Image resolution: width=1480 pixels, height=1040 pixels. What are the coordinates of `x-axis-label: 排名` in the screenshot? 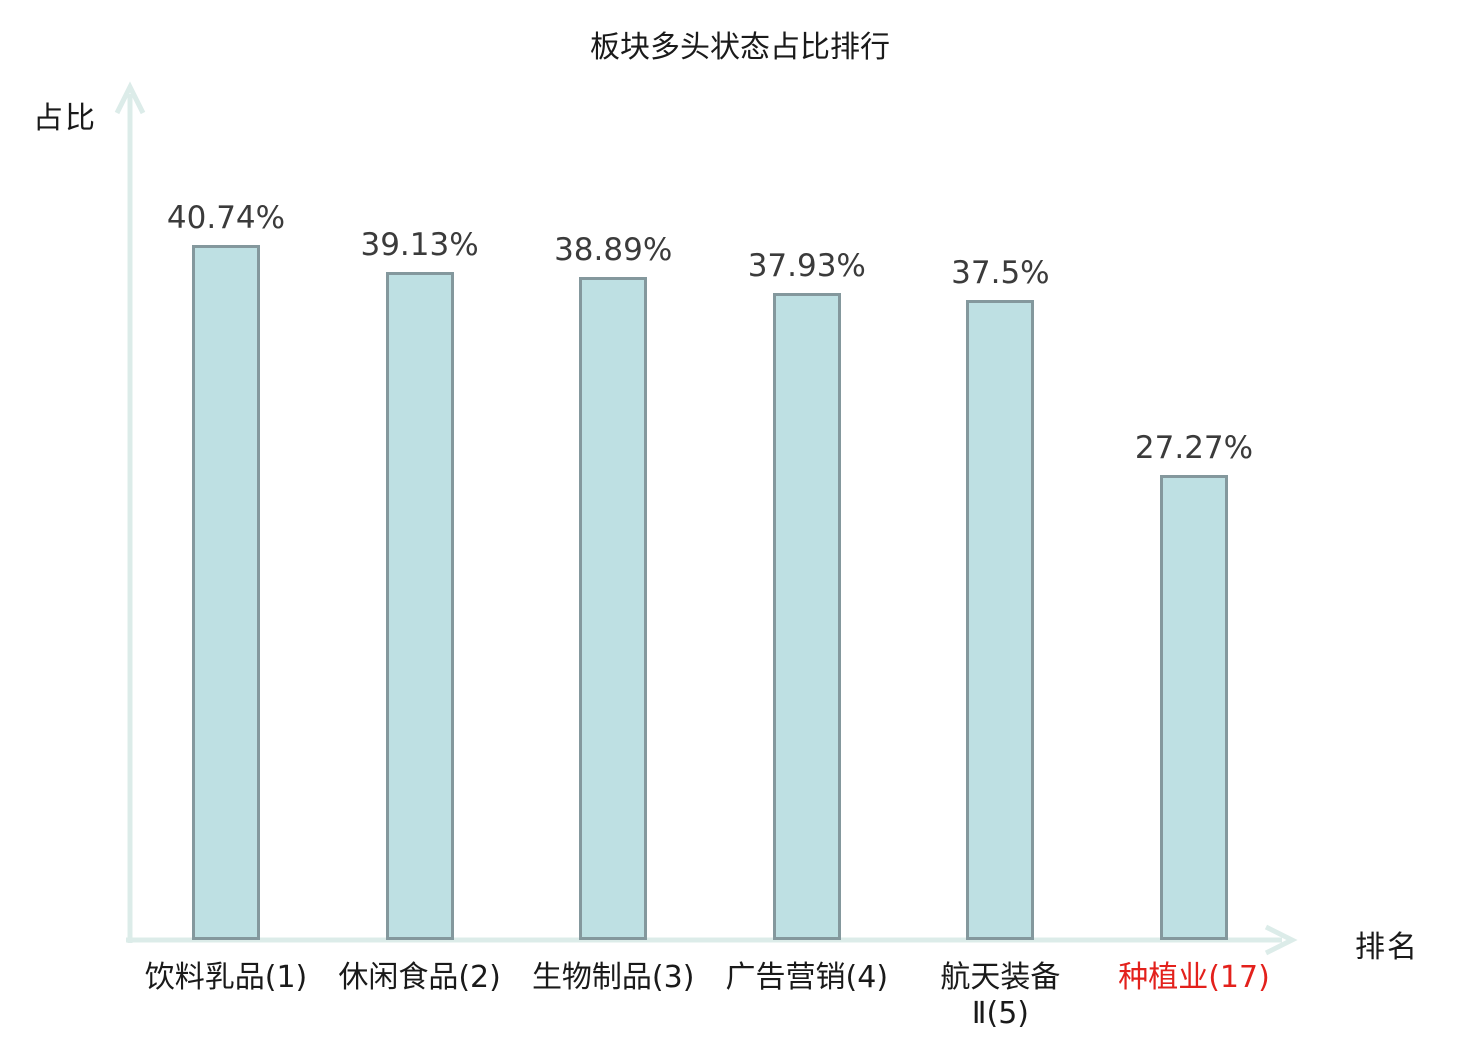 It's located at (1387, 947).